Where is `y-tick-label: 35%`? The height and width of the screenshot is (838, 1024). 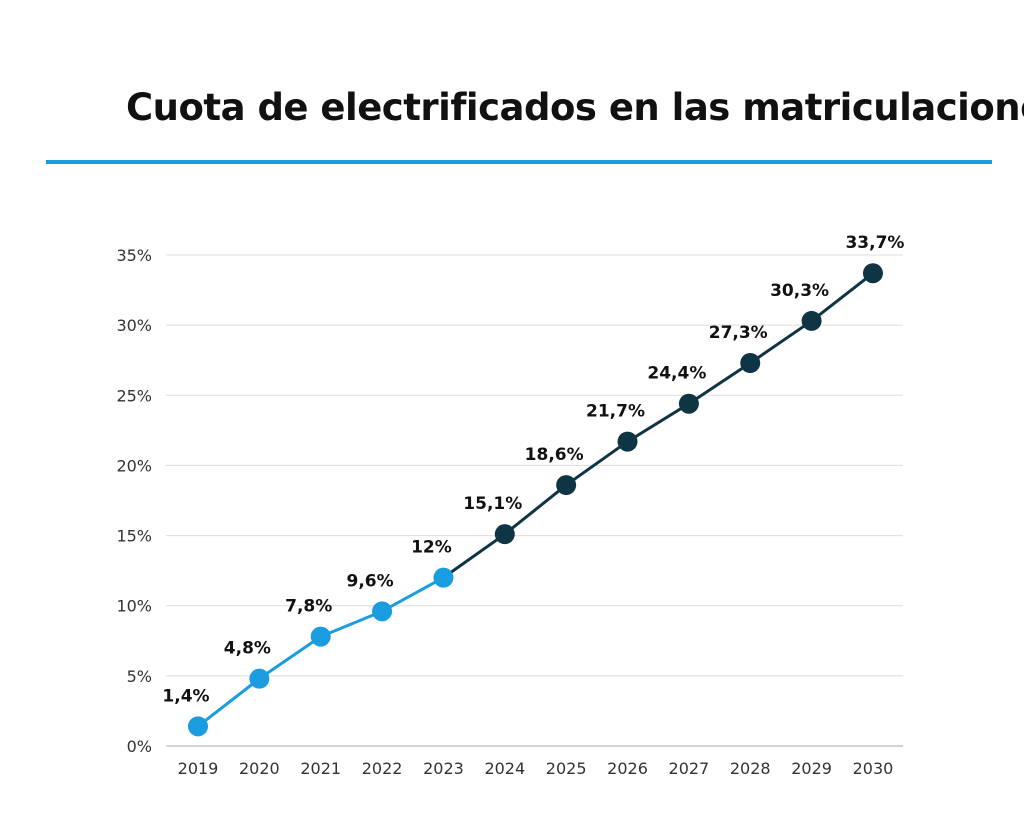
y-tick-label: 35% is located at coordinates (134, 255).